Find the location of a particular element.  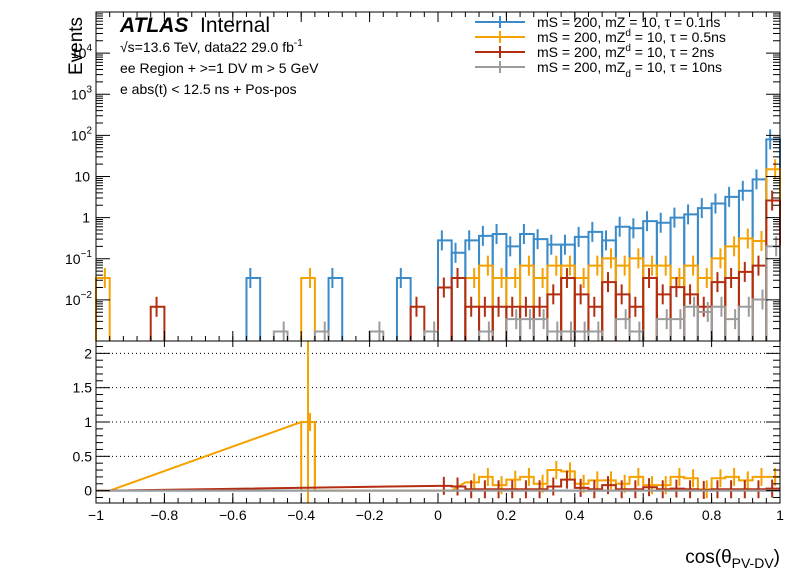

y-tick-label: 0 is located at coordinates (88, 491).